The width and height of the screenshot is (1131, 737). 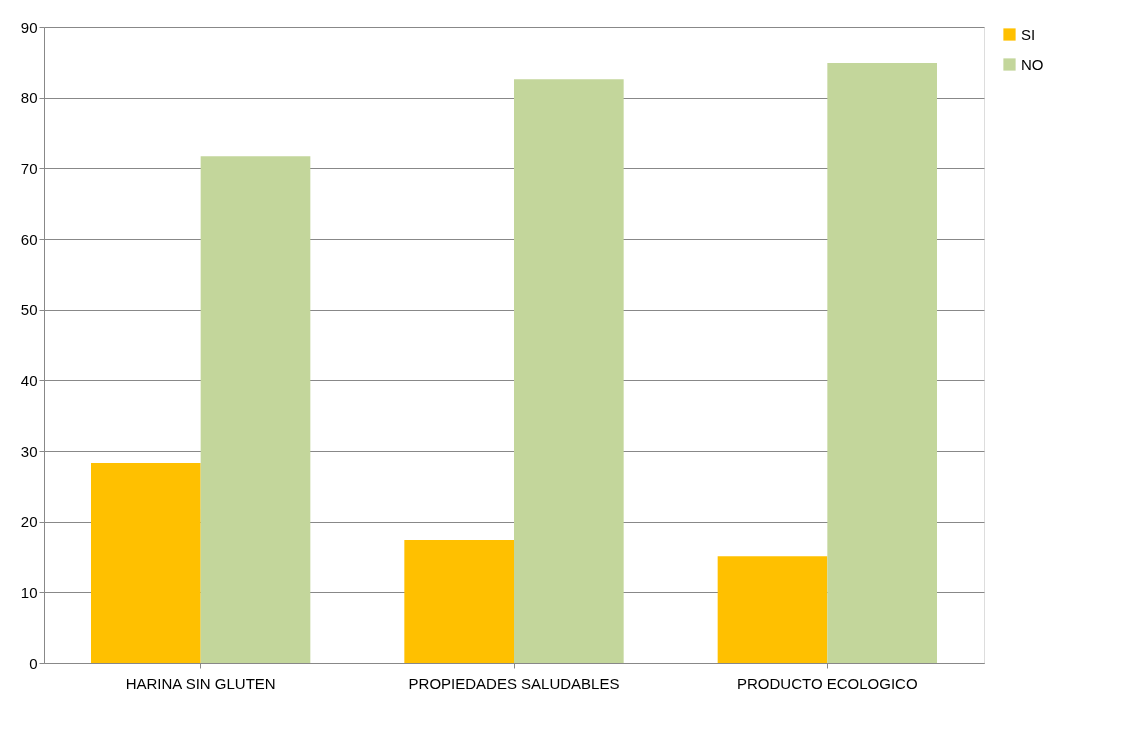 I want to click on y-tick-label: 70, so click(x=29, y=168).